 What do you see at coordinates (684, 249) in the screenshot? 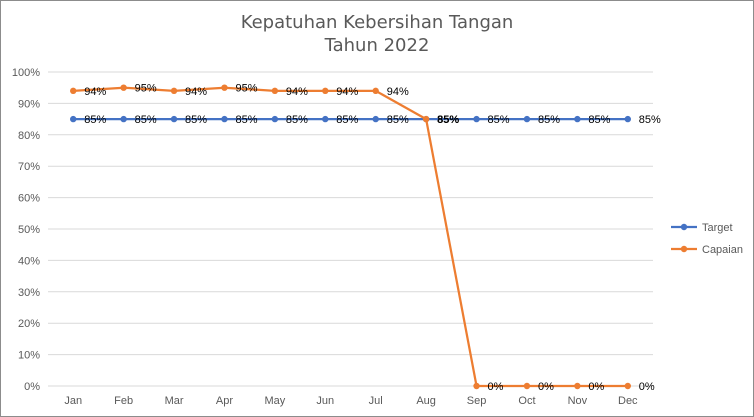
I see `legend-marker-capaian` at bounding box center [684, 249].